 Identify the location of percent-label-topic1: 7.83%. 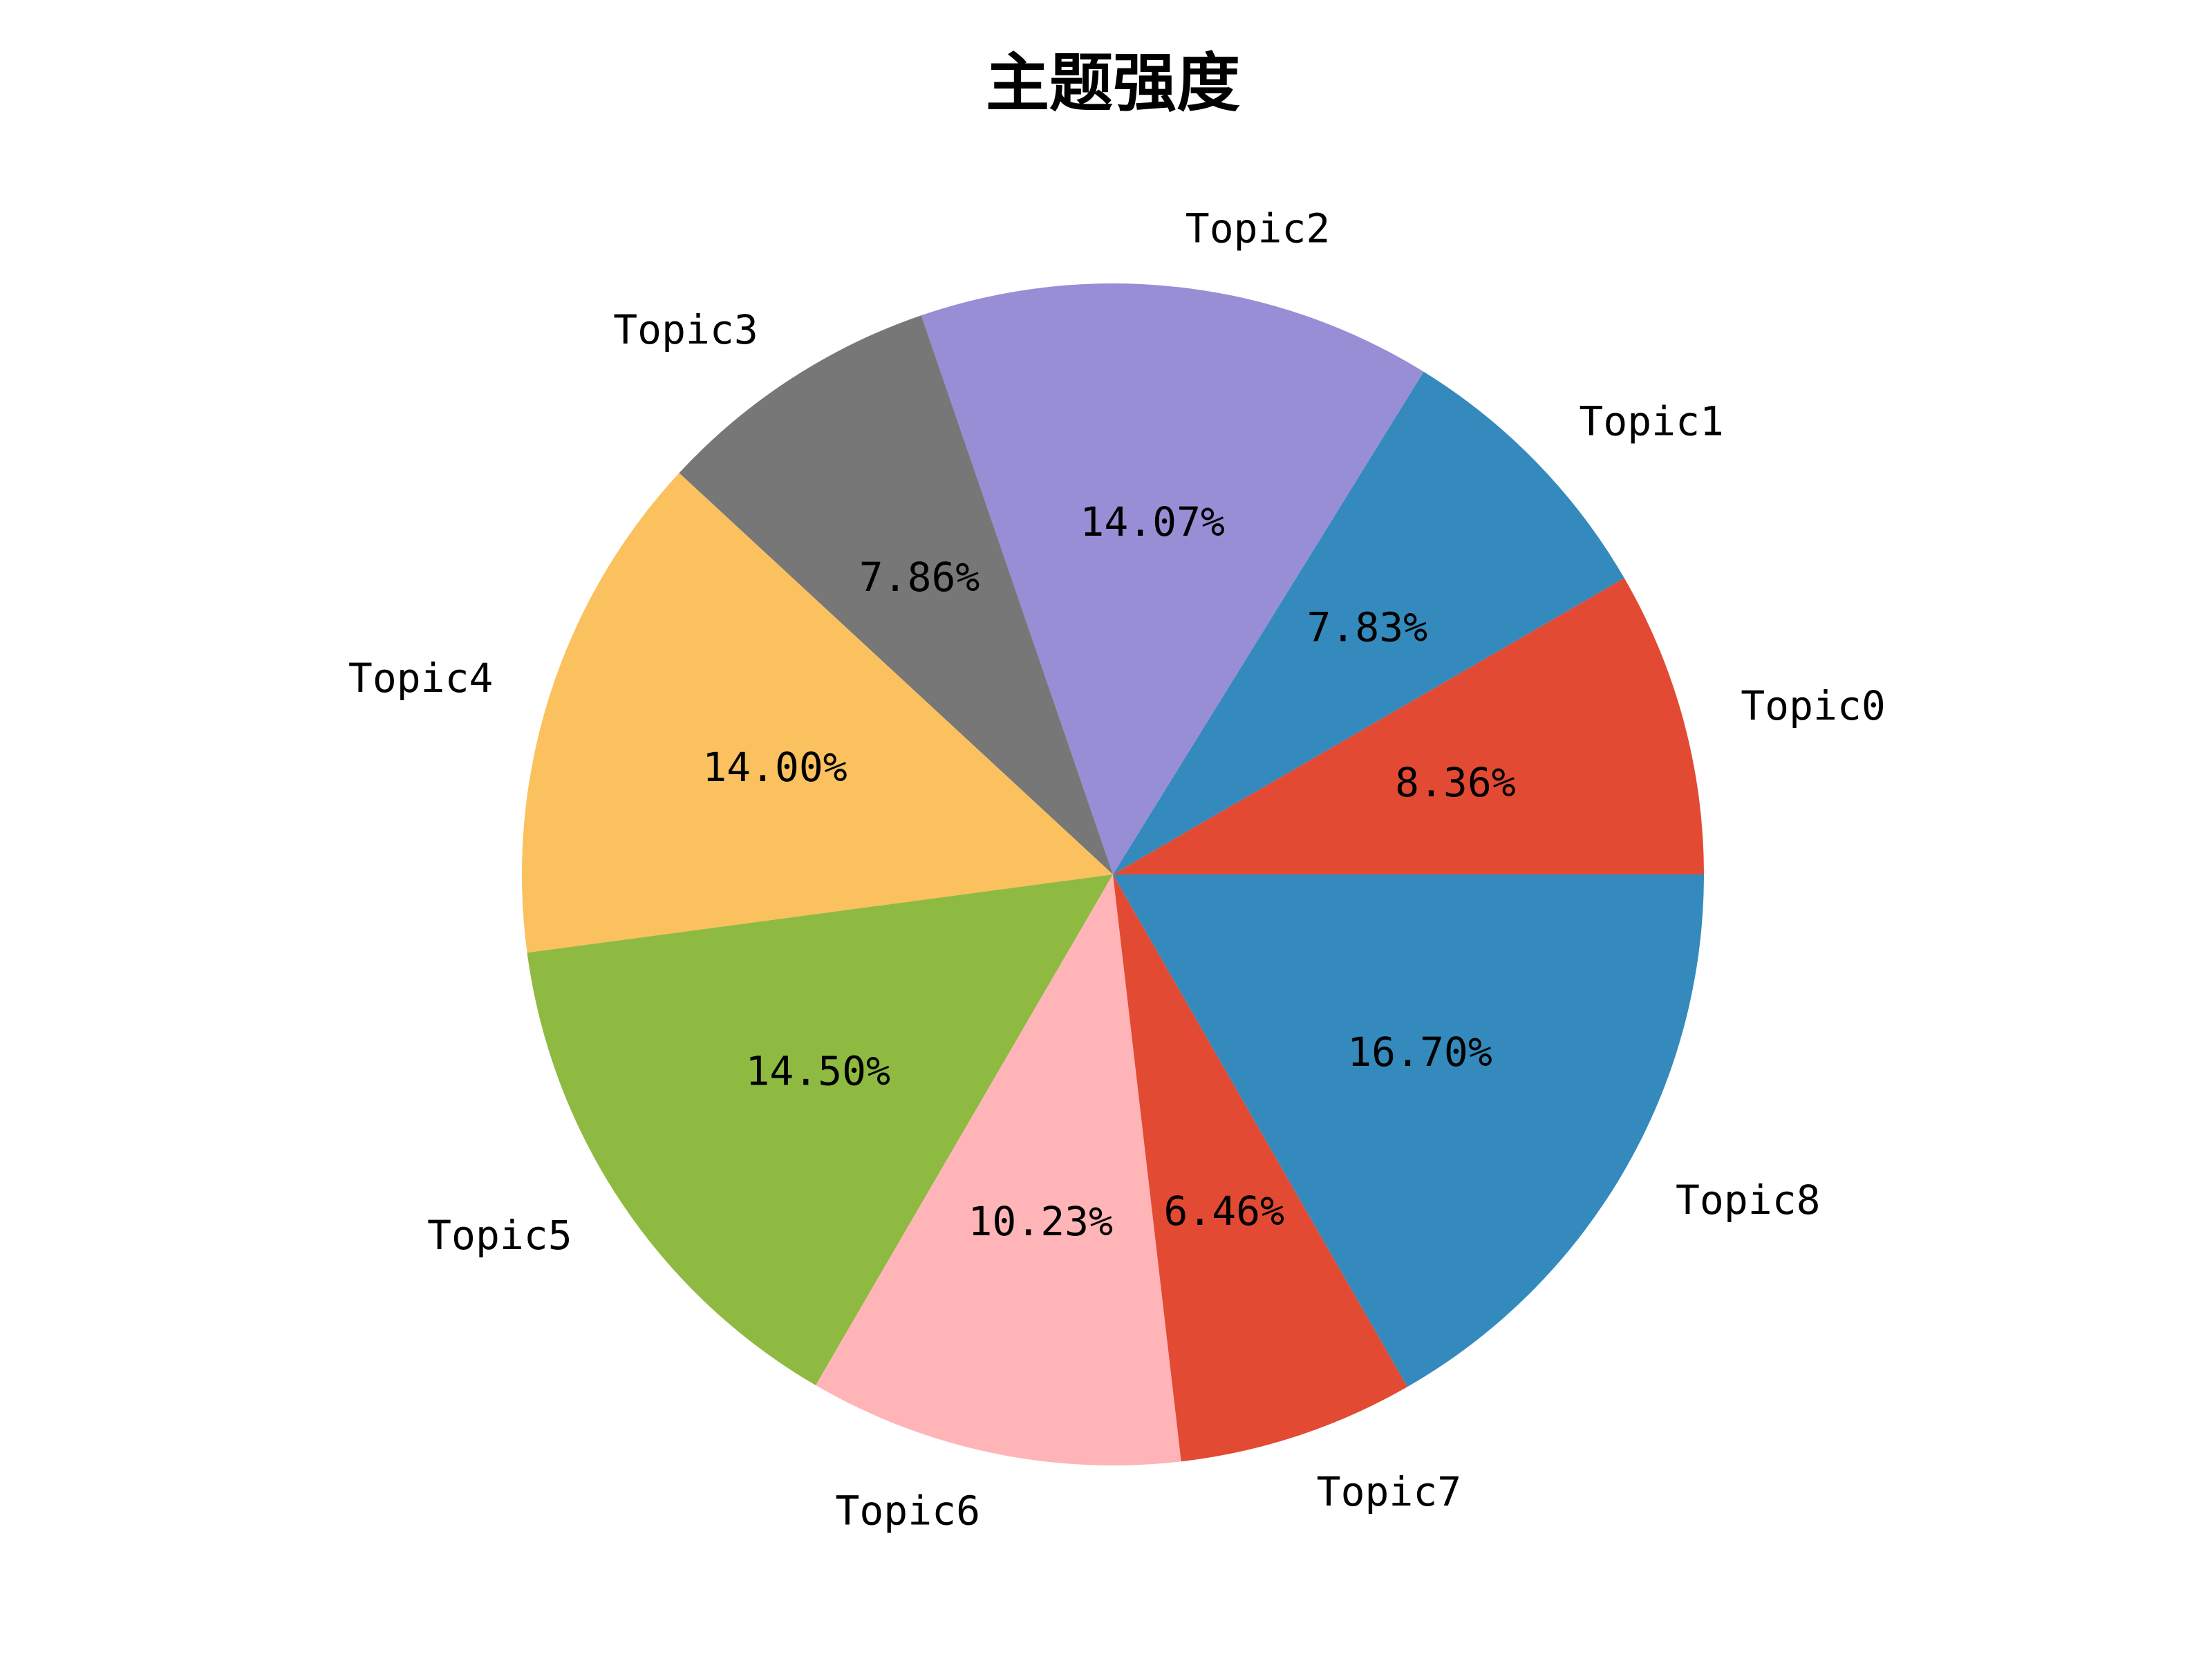
(1367, 626).